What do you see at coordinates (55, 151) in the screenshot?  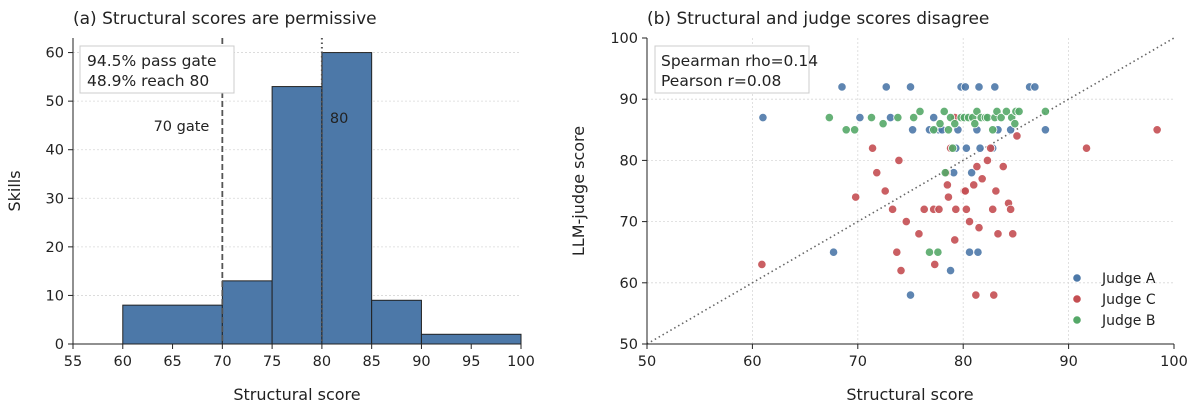 I see `histogram-y-tick-label: 40` at bounding box center [55, 151].